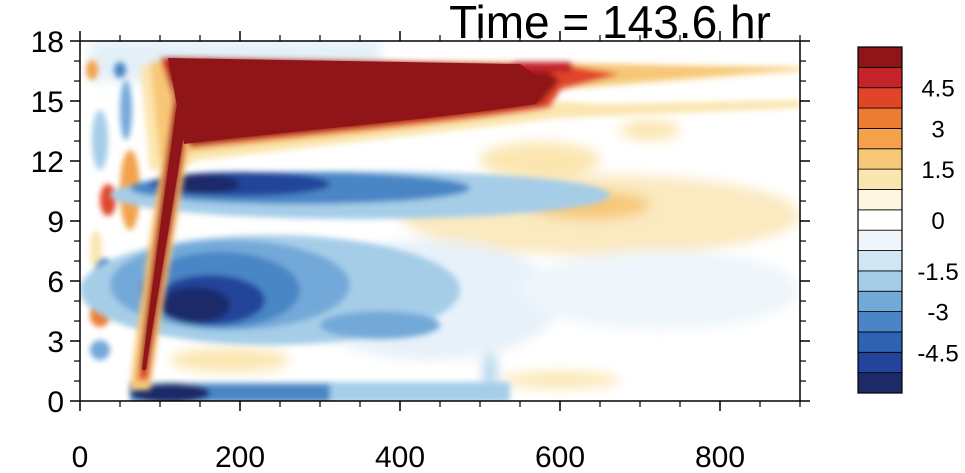 Image resolution: width=965 pixels, height=473 pixels. What do you see at coordinates (55, 402) in the screenshot?
I see `y-tick-label: 0` at bounding box center [55, 402].